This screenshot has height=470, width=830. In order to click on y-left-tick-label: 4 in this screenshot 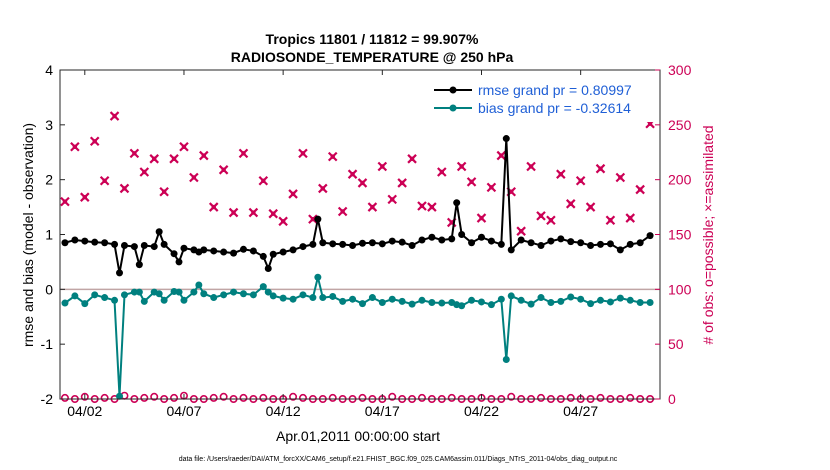, I will do `click(49, 70)`.